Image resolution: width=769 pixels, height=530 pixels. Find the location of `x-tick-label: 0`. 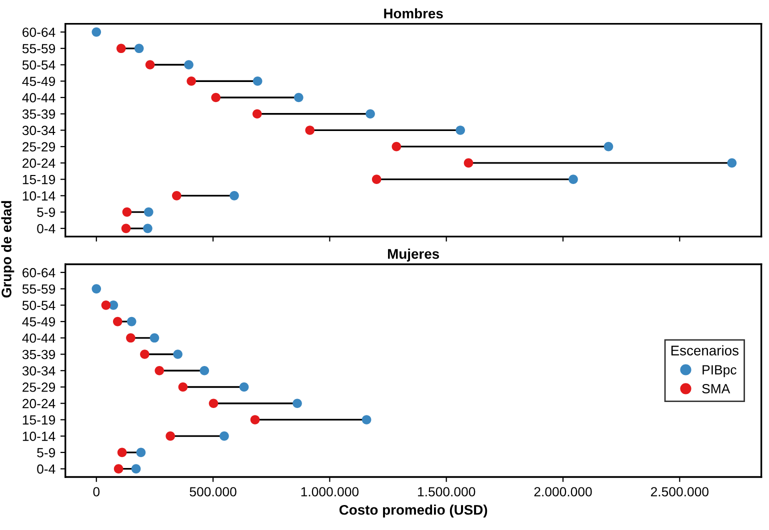

x-tick-label: 0 is located at coordinates (96, 491).